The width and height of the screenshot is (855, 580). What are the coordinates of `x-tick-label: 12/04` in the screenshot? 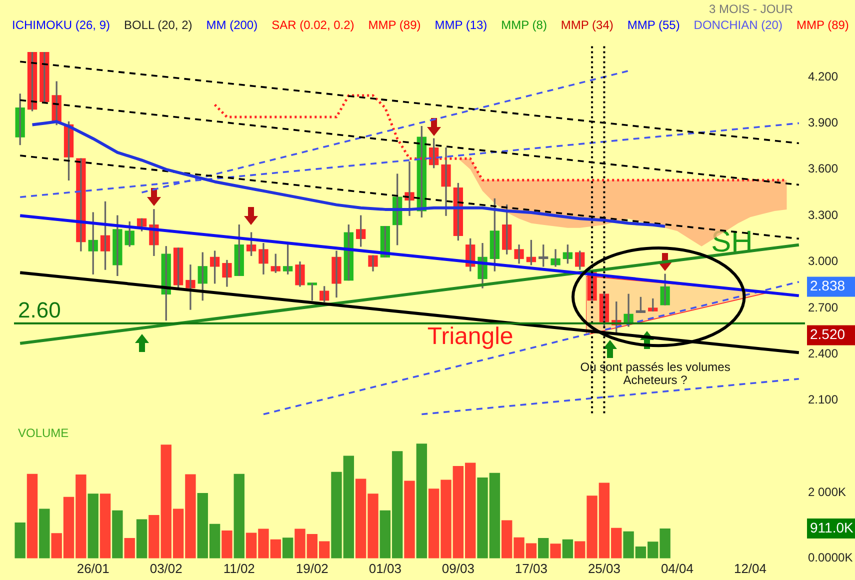 It's located at (750, 568).